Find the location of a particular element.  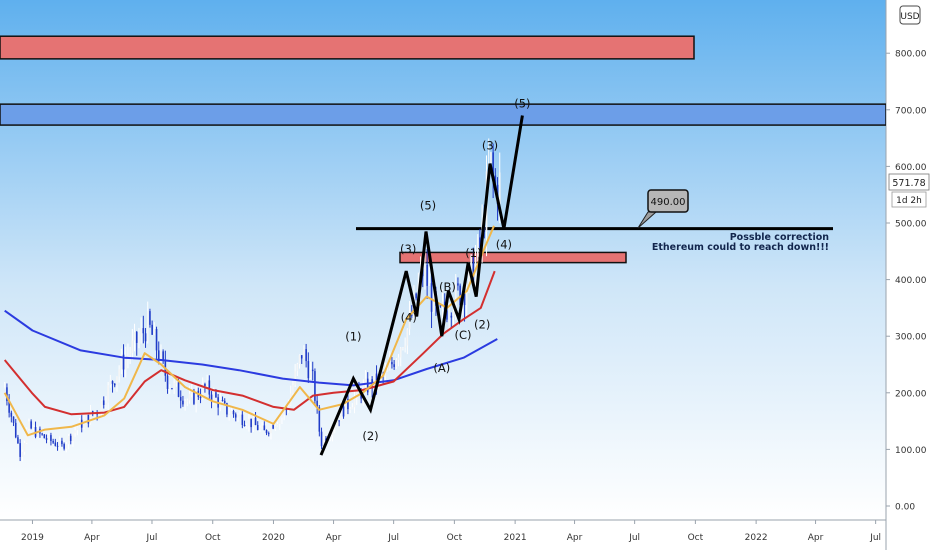

price-tick-label: 0.00 is located at coordinates (905, 508).